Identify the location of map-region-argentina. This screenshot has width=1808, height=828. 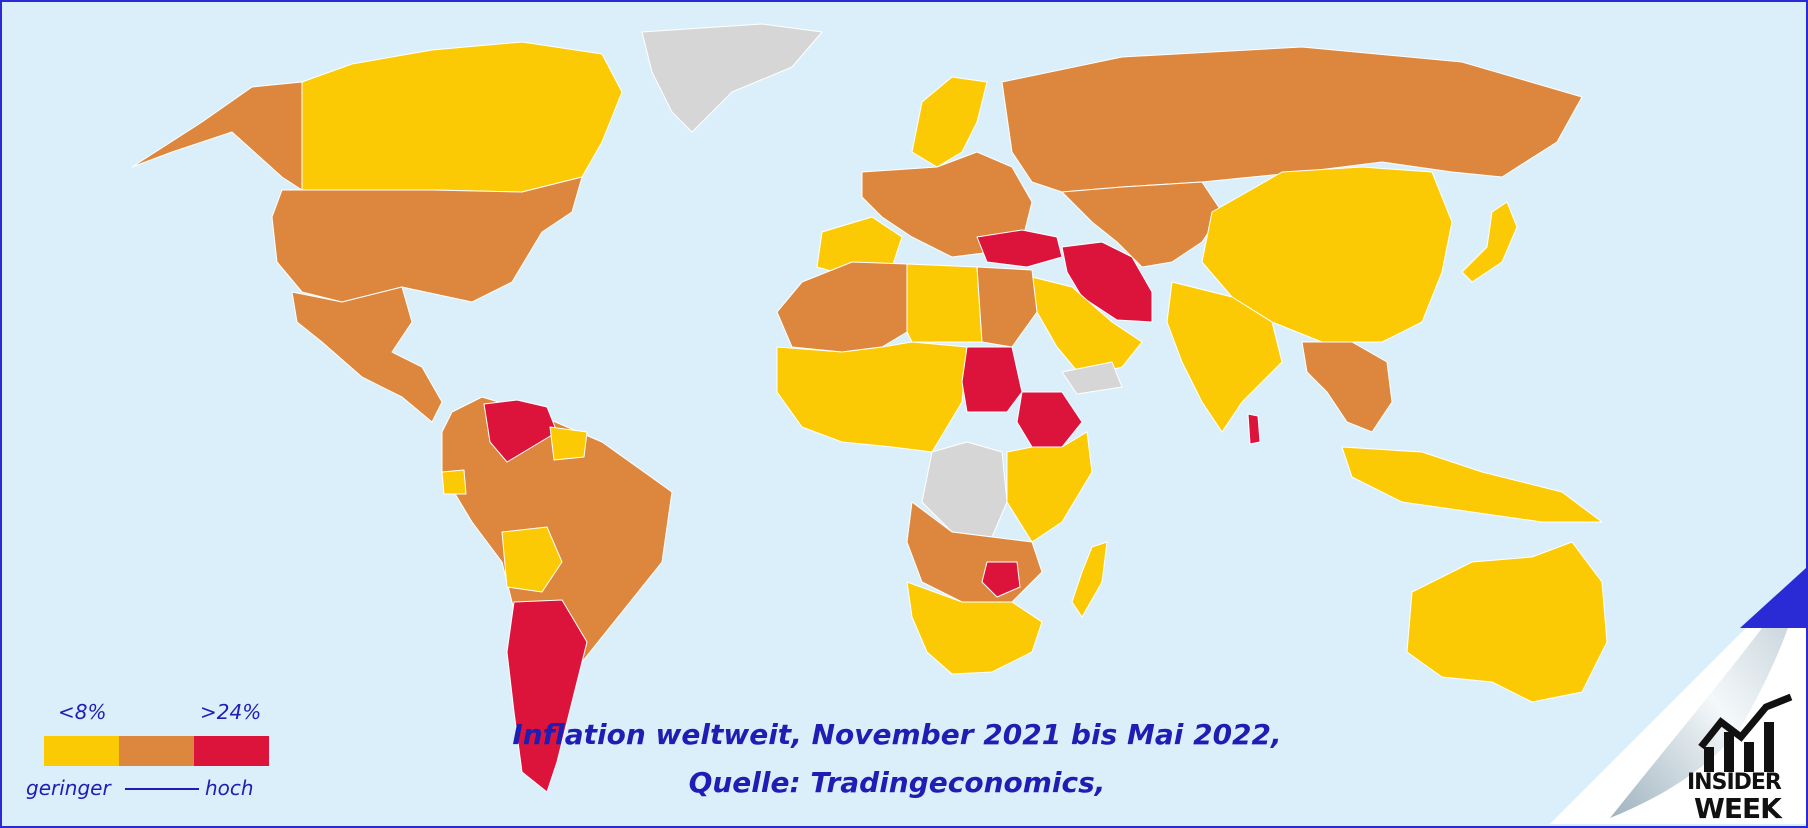
(547, 696).